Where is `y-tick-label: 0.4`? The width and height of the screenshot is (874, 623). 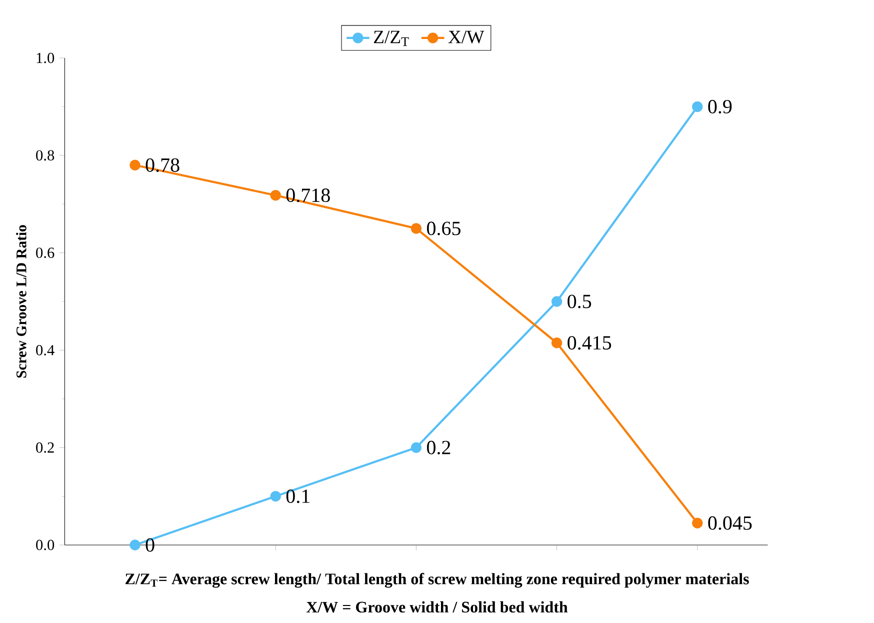 y-tick-label: 0.4 is located at coordinates (45, 350).